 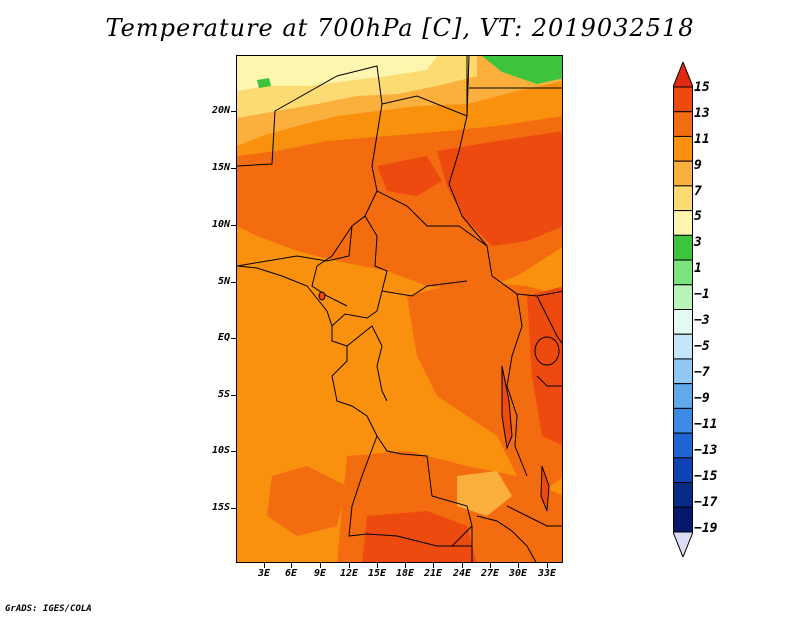 What do you see at coordinates (220, 507) in the screenshot?
I see `lat-label-15s: 15S` at bounding box center [220, 507].